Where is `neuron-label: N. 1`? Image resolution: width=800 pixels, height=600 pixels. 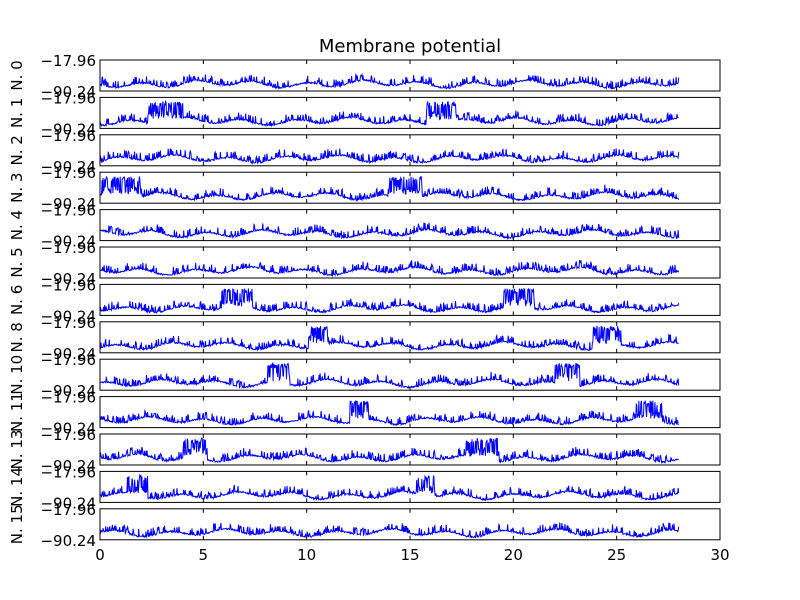
neuron-label: N. 1 is located at coordinates (17, 113).